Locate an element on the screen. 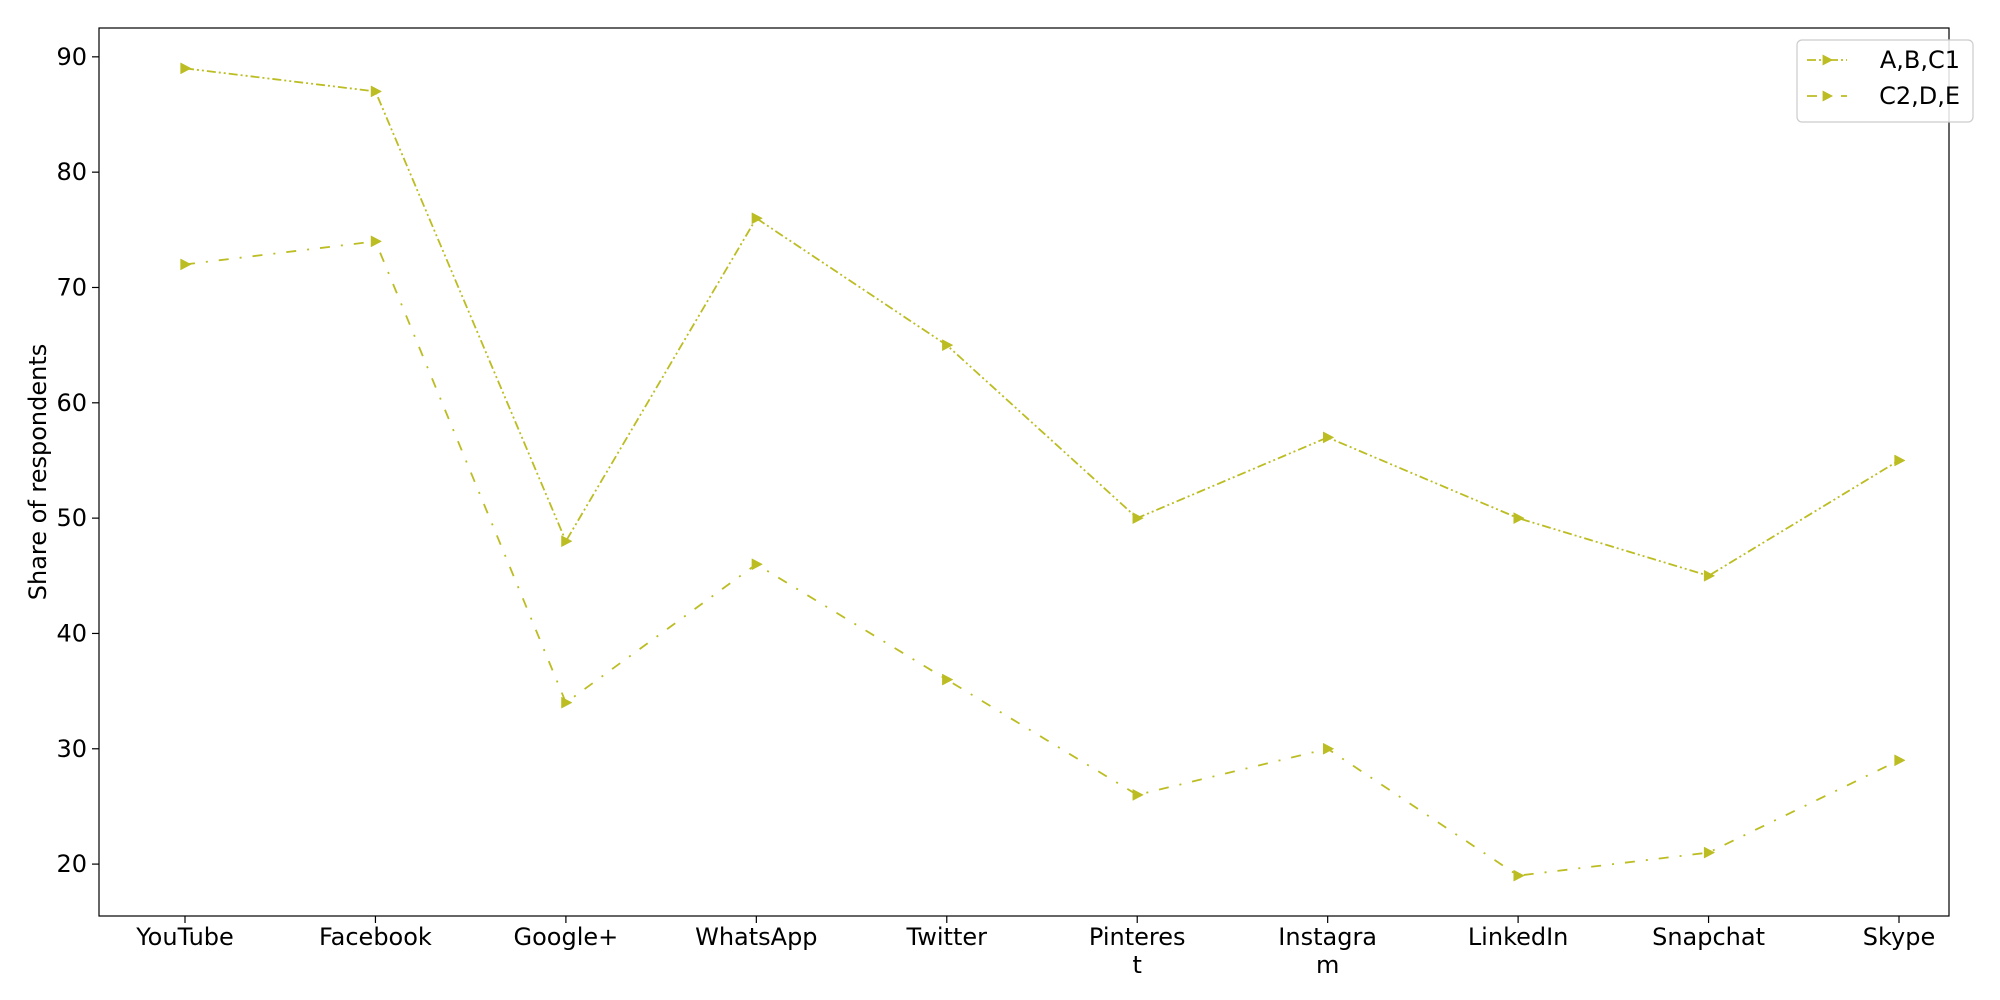  legend-label: A,B,C1 is located at coordinates (1920, 60).